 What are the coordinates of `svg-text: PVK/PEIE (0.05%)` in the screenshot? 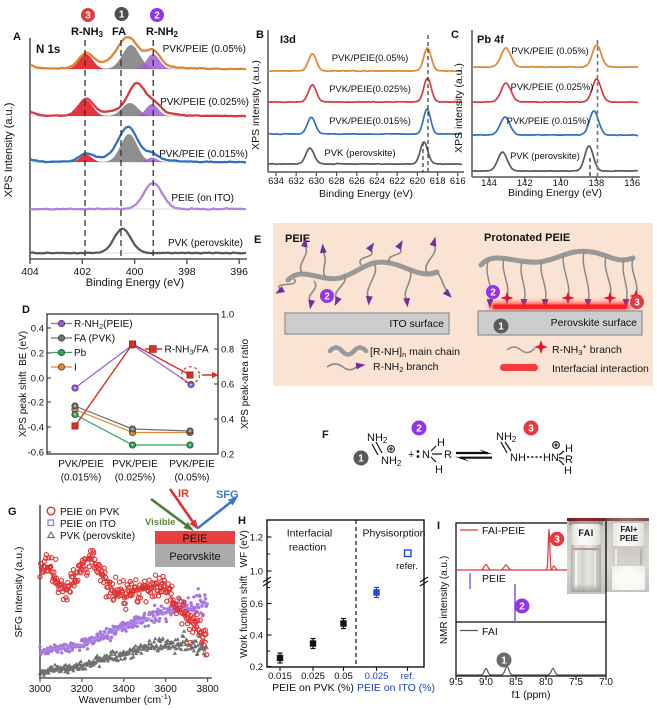 It's located at (550, 51).